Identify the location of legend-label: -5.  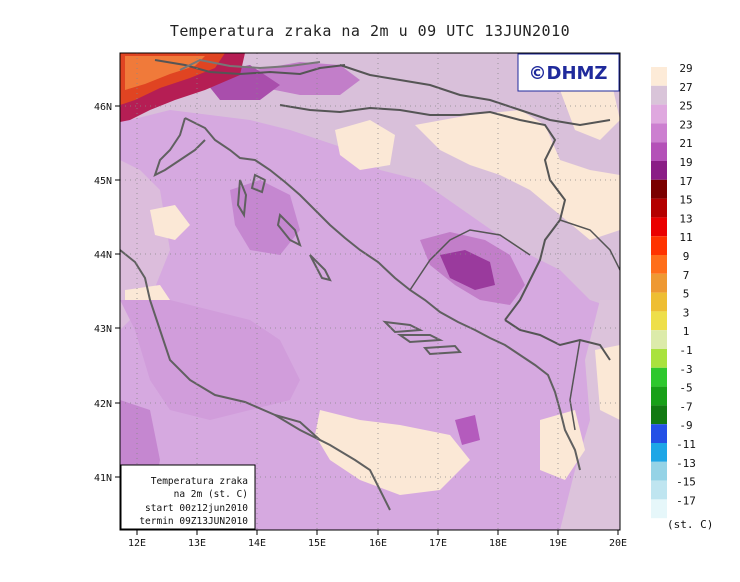
(685, 388).